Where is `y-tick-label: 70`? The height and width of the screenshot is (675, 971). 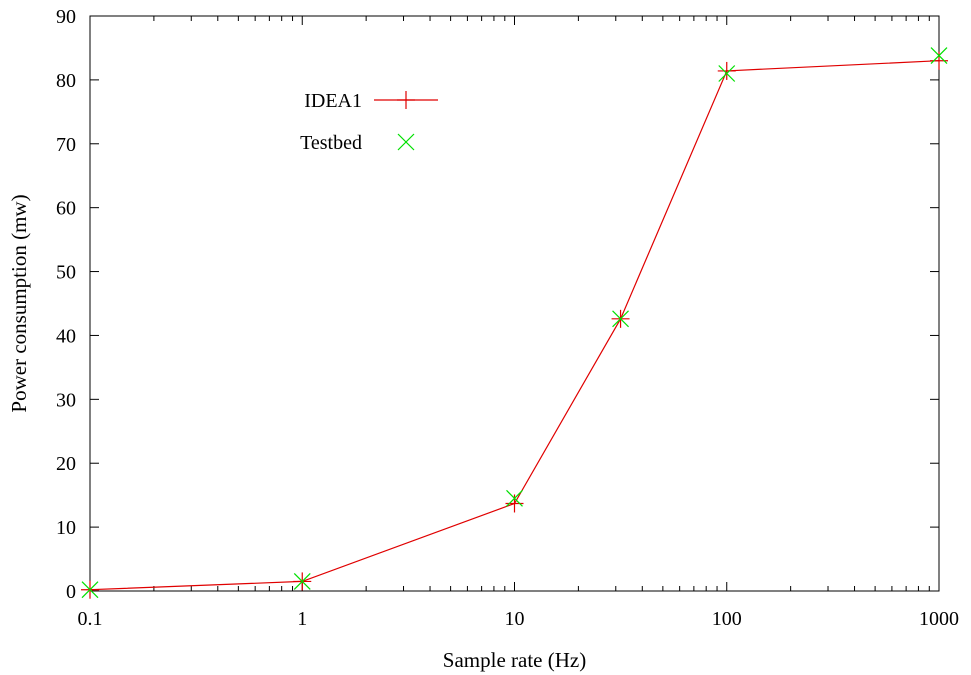 y-tick-label: 70 is located at coordinates (66, 145).